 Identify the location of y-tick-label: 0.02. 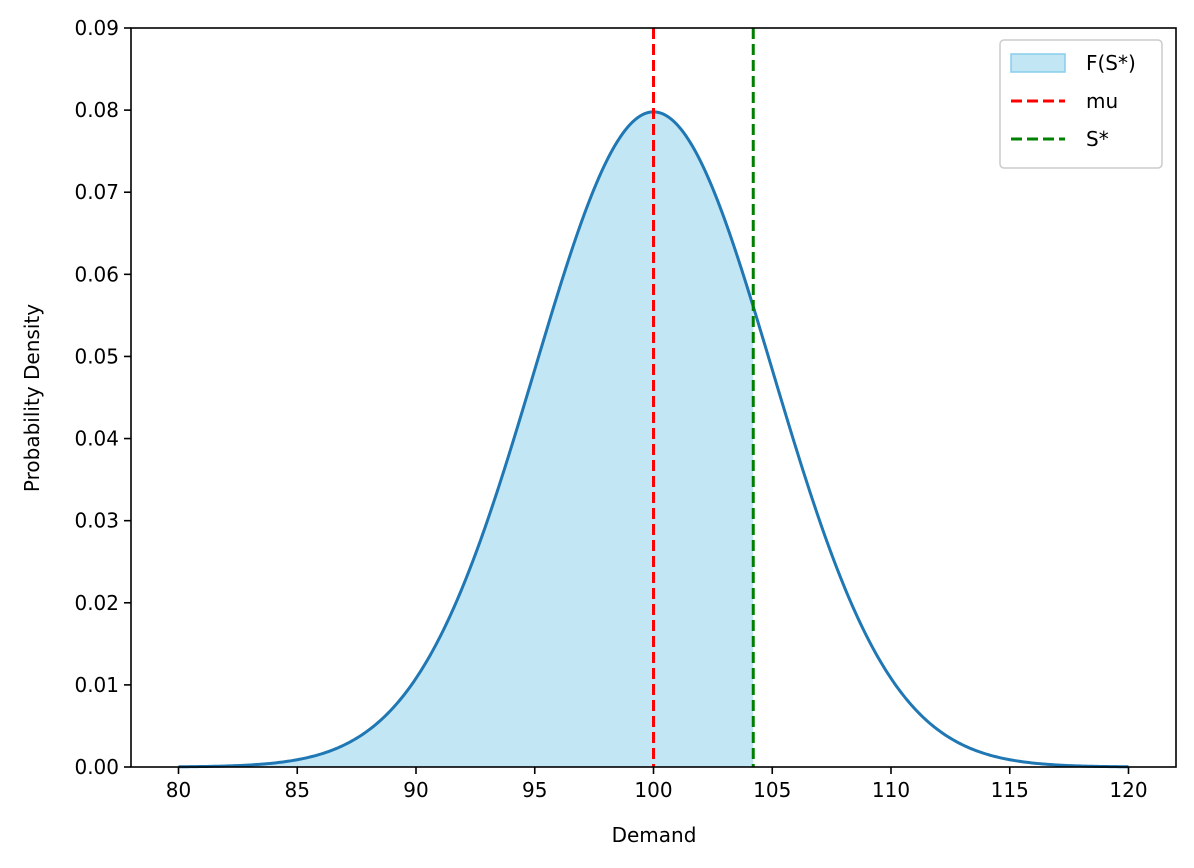
(96, 603).